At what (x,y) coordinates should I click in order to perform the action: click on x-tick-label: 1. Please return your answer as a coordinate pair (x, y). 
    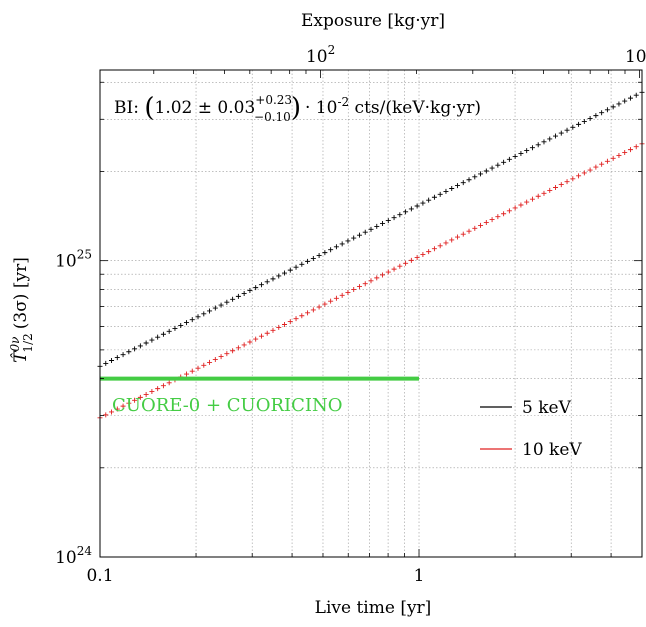
    Looking at the image, I should click on (419, 576).